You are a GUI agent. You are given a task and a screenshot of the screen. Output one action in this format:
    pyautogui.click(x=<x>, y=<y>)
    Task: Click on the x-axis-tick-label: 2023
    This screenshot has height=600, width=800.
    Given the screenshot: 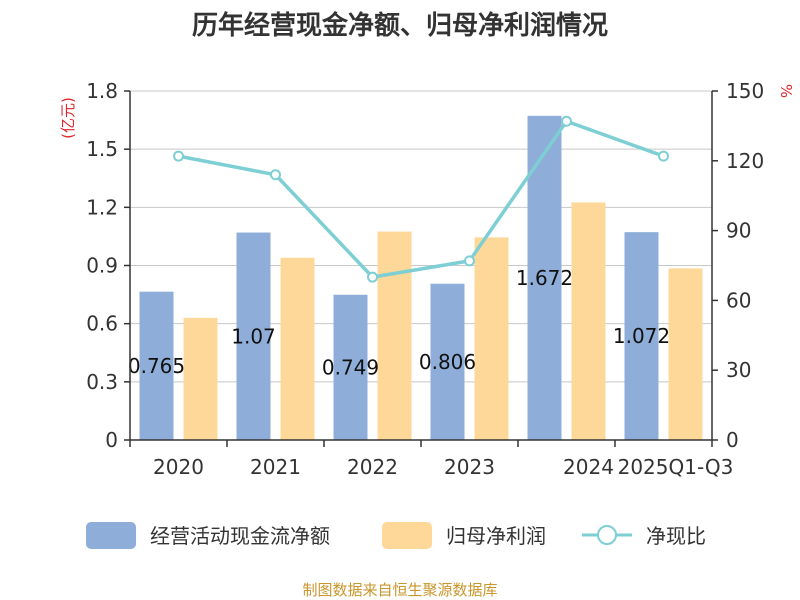 What is the action you would take?
    pyautogui.click(x=469, y=467)
    